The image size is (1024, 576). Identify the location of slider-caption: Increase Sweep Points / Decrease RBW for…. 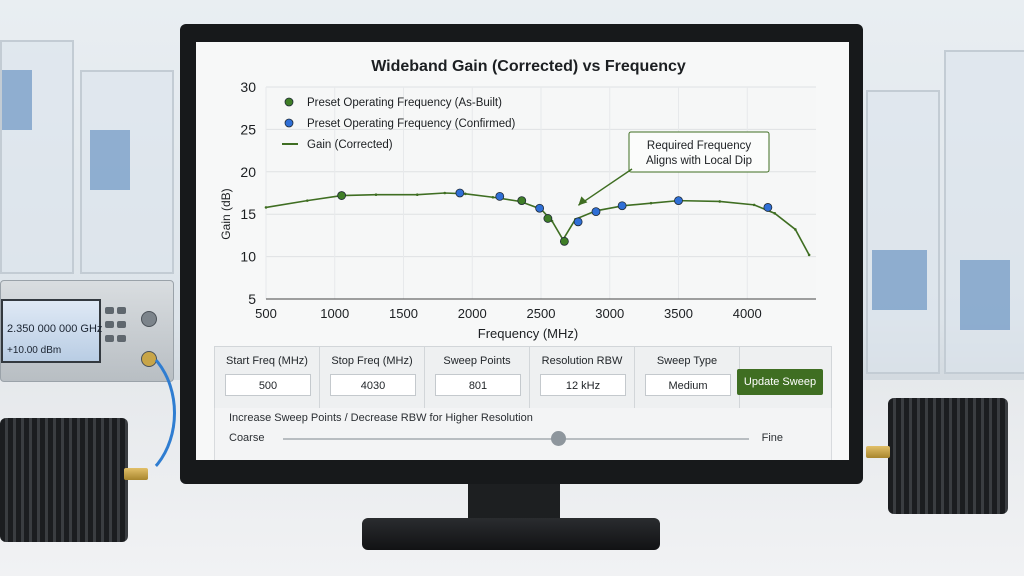
(381, 418).